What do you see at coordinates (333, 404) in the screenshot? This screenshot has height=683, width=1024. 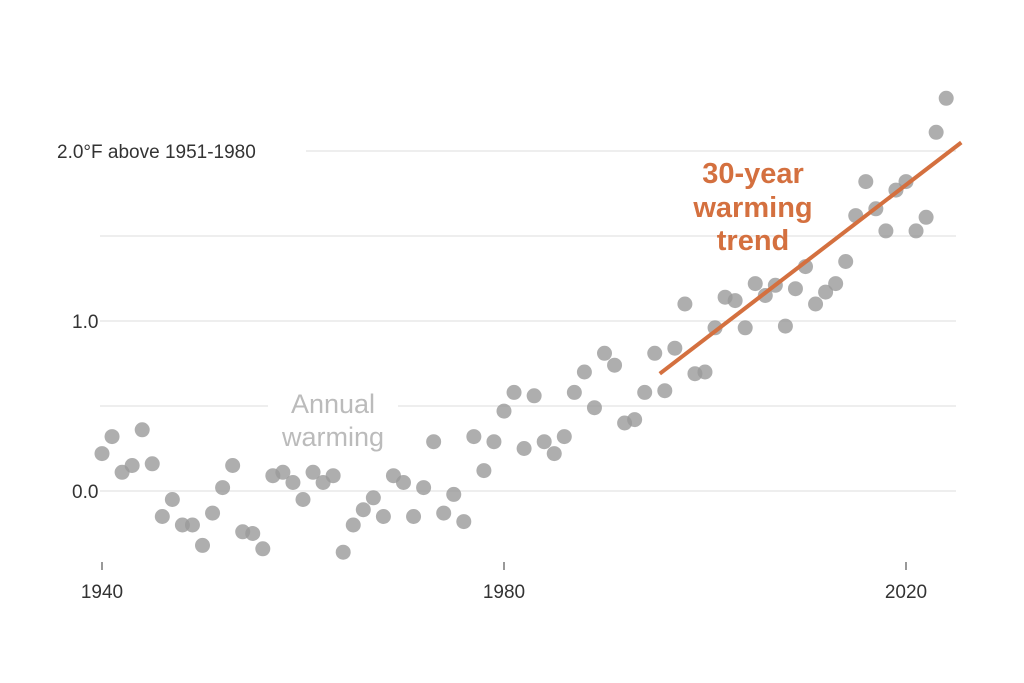 I see `annual-label-line1: Annual` at bounding box center [333, 404].